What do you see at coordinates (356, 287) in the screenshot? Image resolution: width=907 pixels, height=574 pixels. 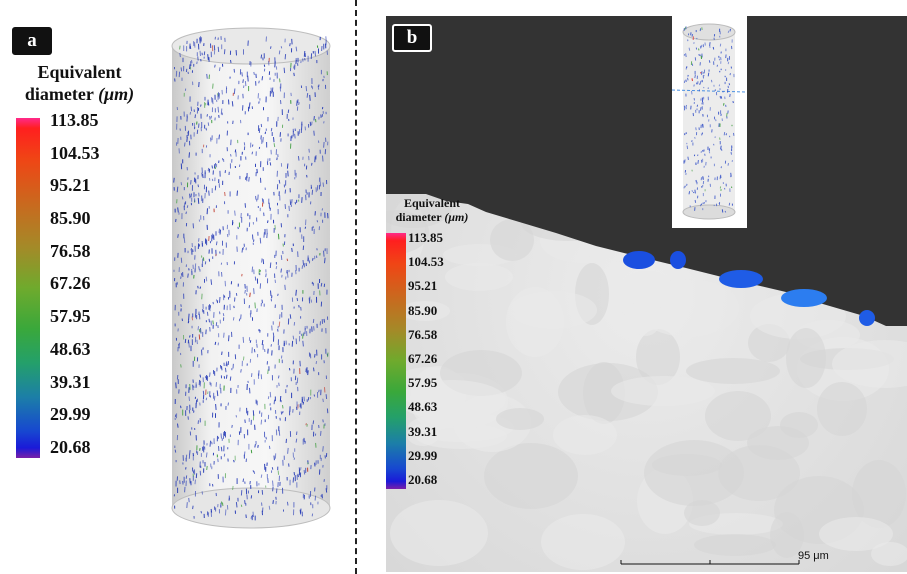 I see `panel-divider` at bounding box center [356, 287].